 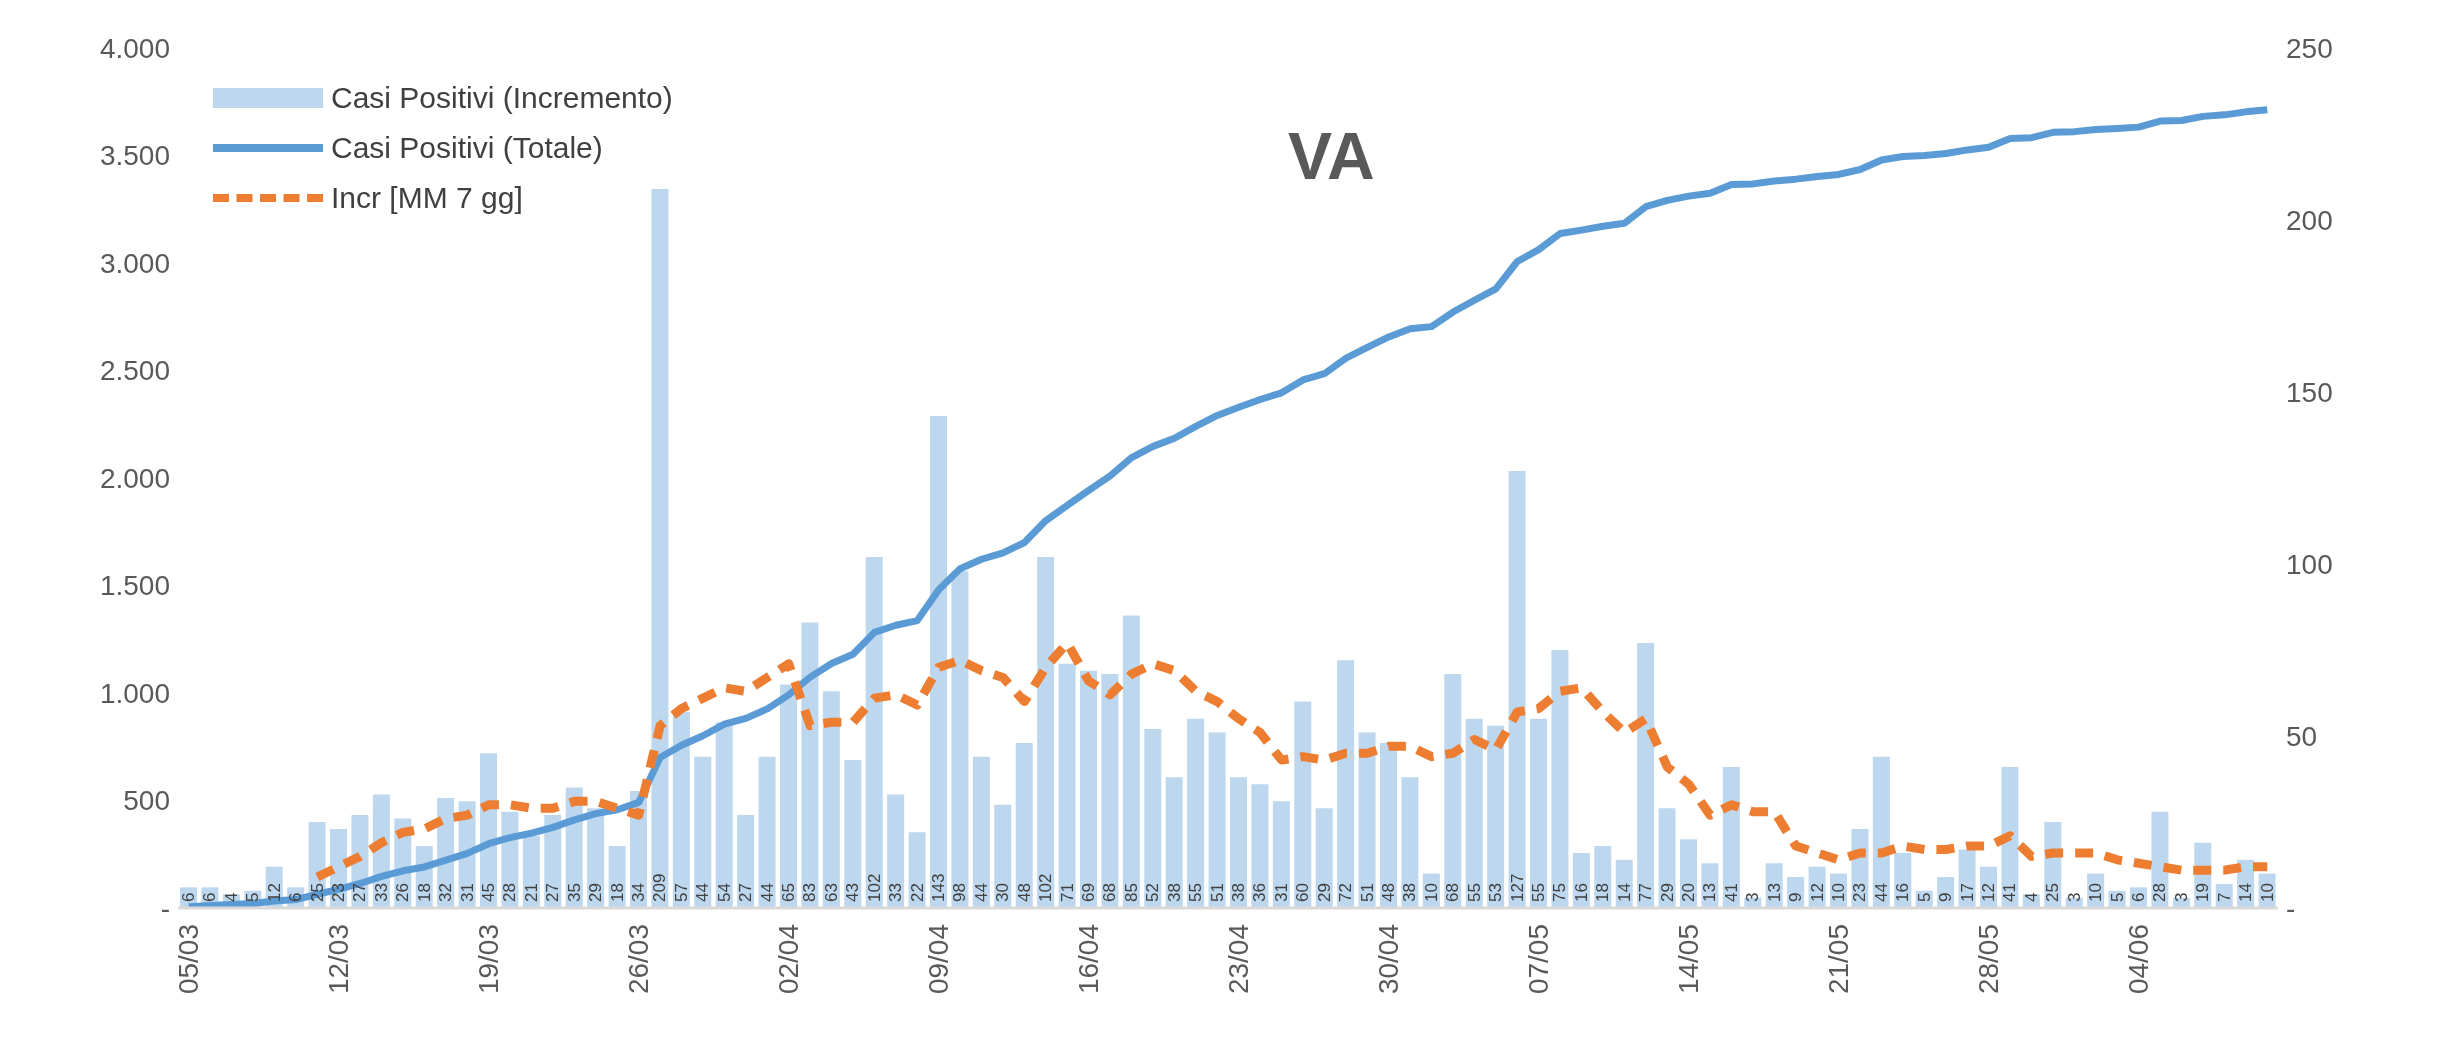 I want to click on data-label: 32, so click(x=446, y=892).